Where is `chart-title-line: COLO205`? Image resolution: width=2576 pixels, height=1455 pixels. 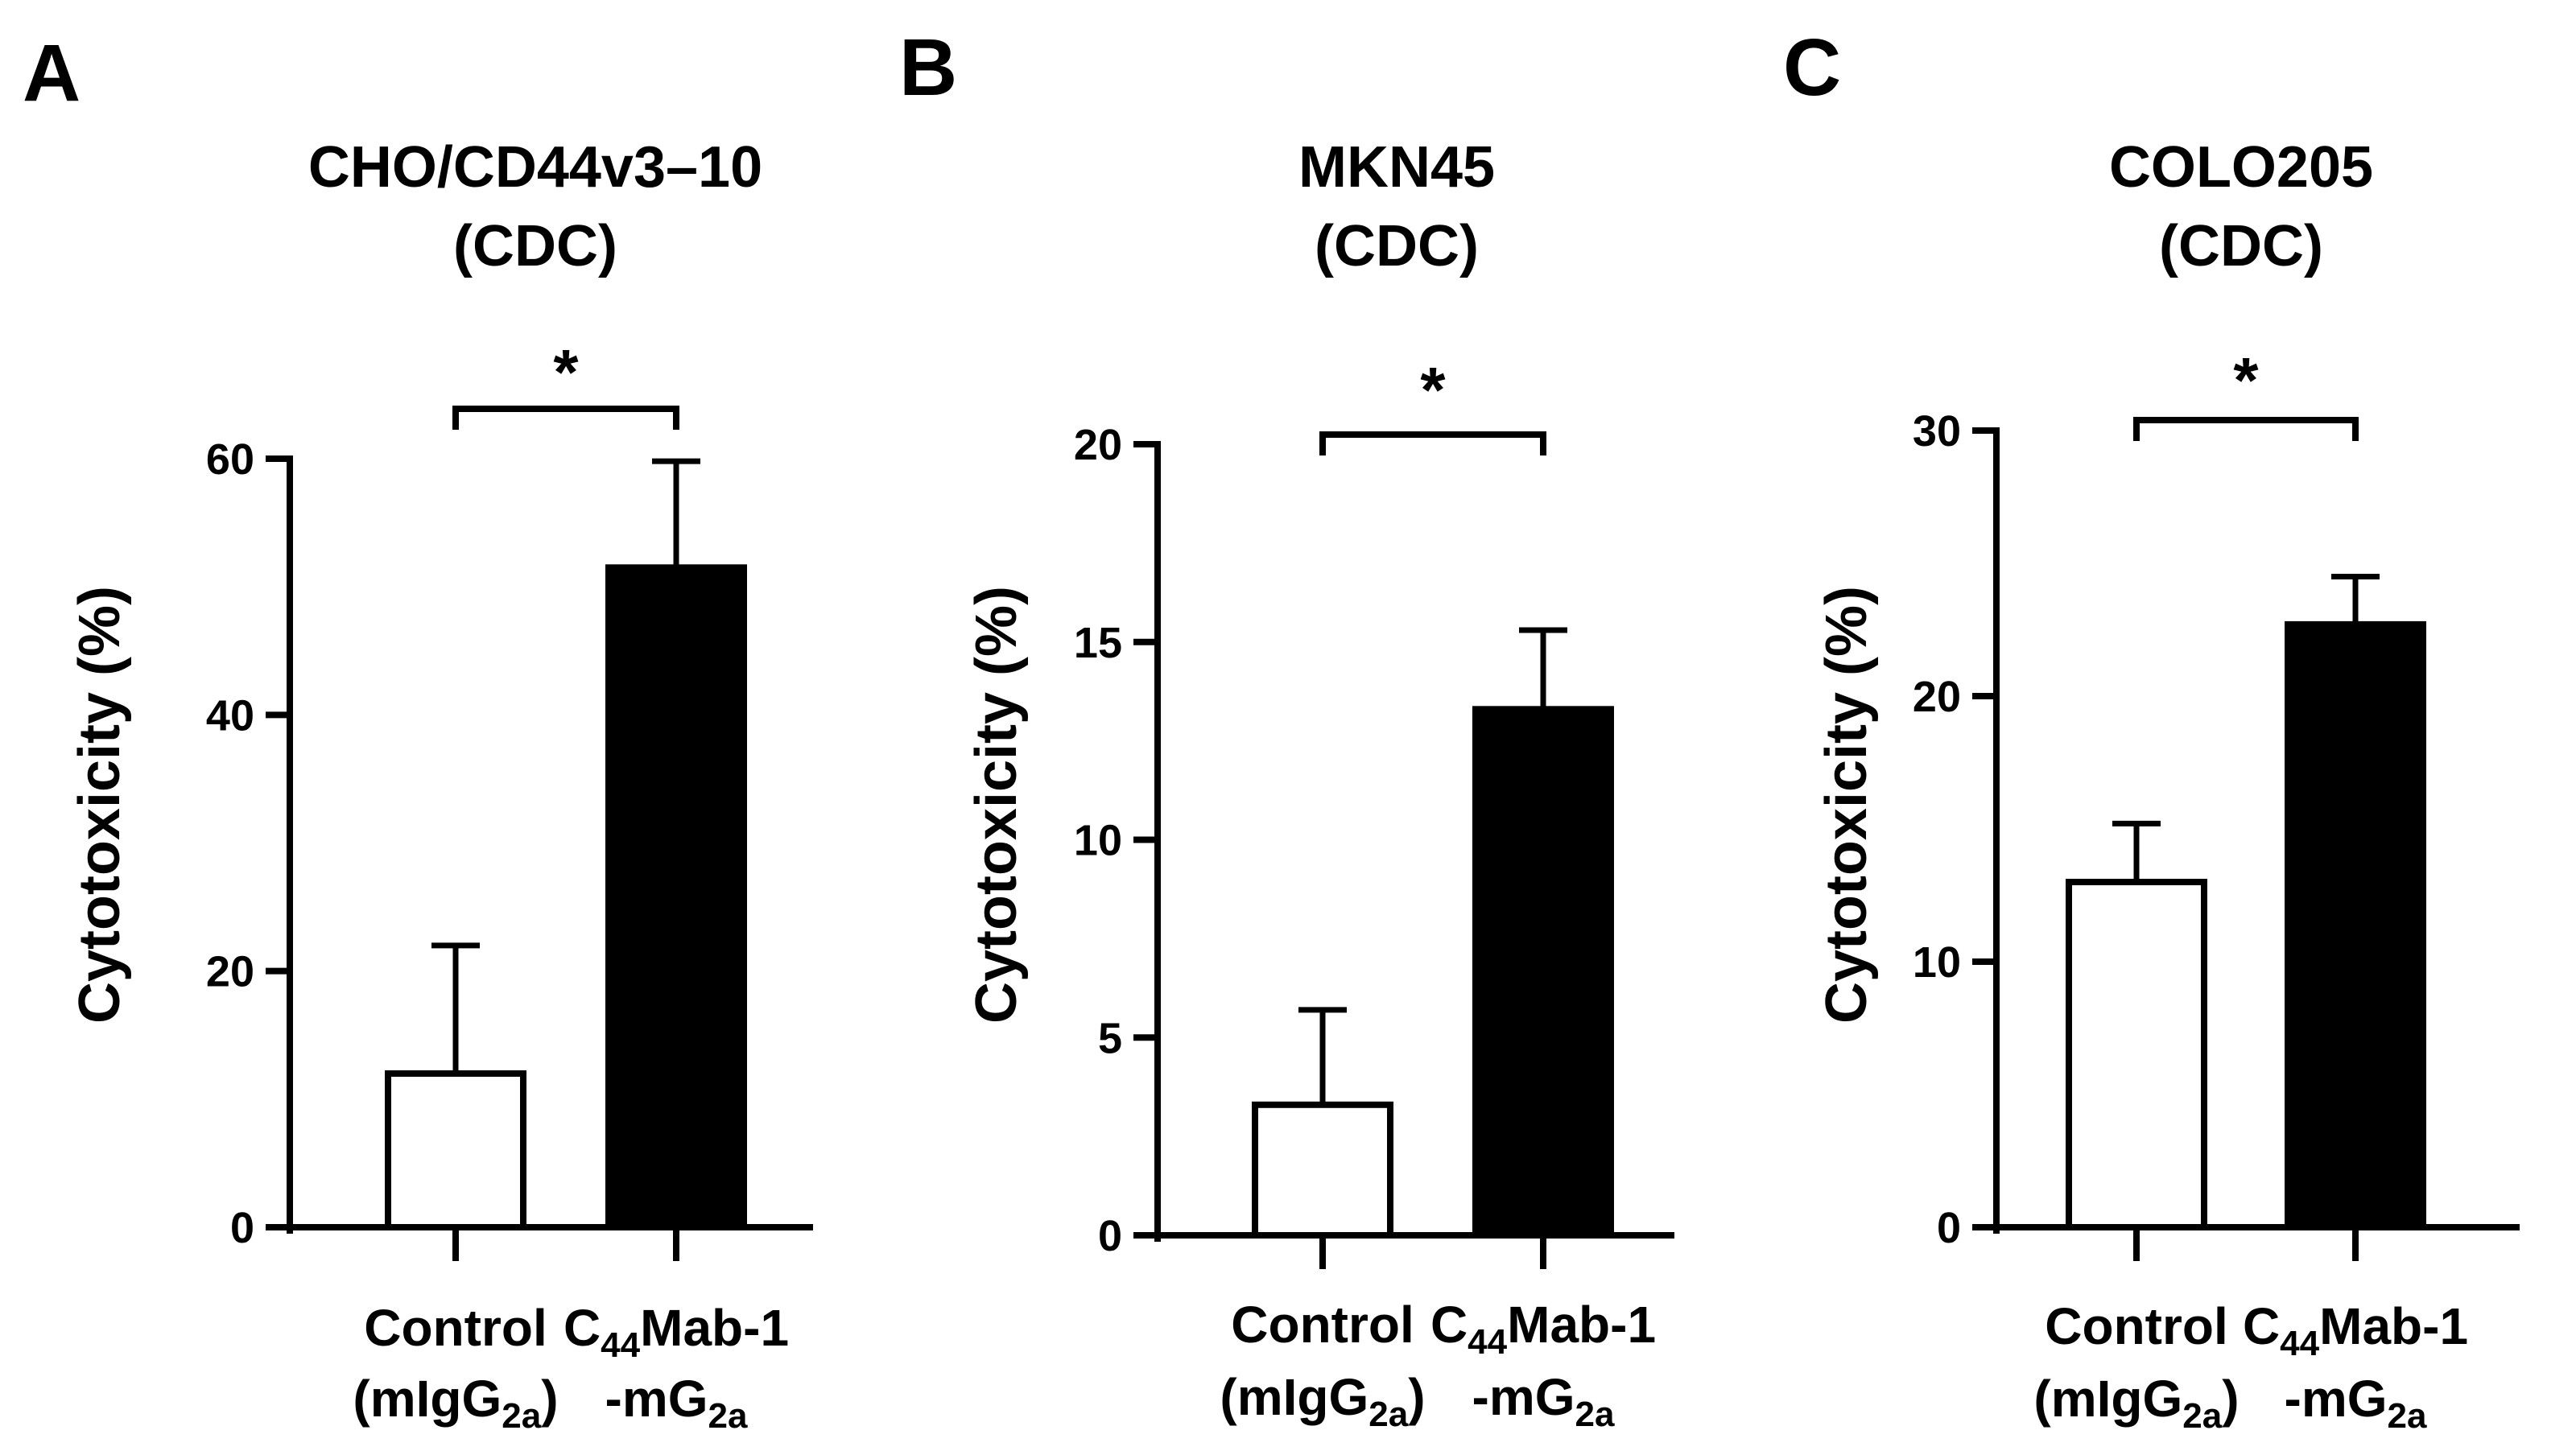 chart-title-line: COLO205 is located at coordinates (2241, 167).